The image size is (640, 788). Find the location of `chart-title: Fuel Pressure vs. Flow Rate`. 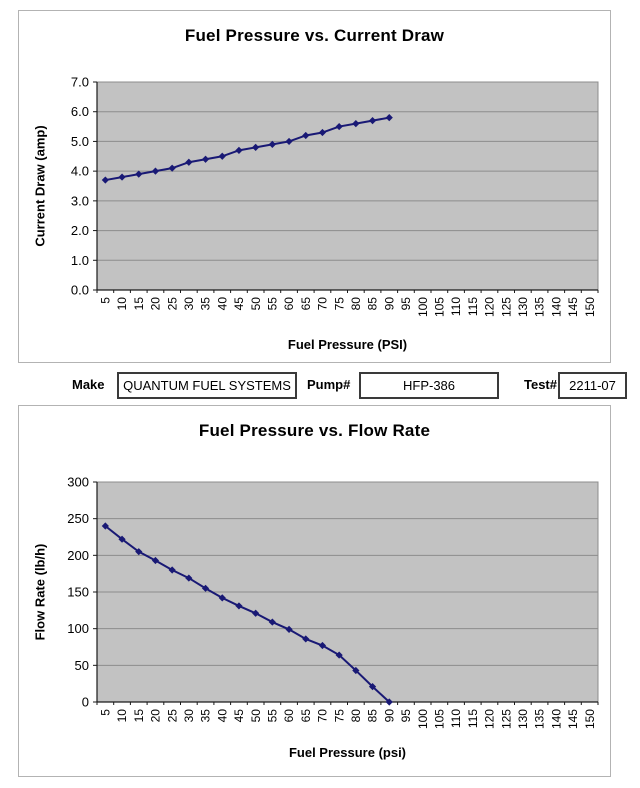

chart-title: Fuel Pressure vs. Flow Rate is located at coordinates (314, 430).